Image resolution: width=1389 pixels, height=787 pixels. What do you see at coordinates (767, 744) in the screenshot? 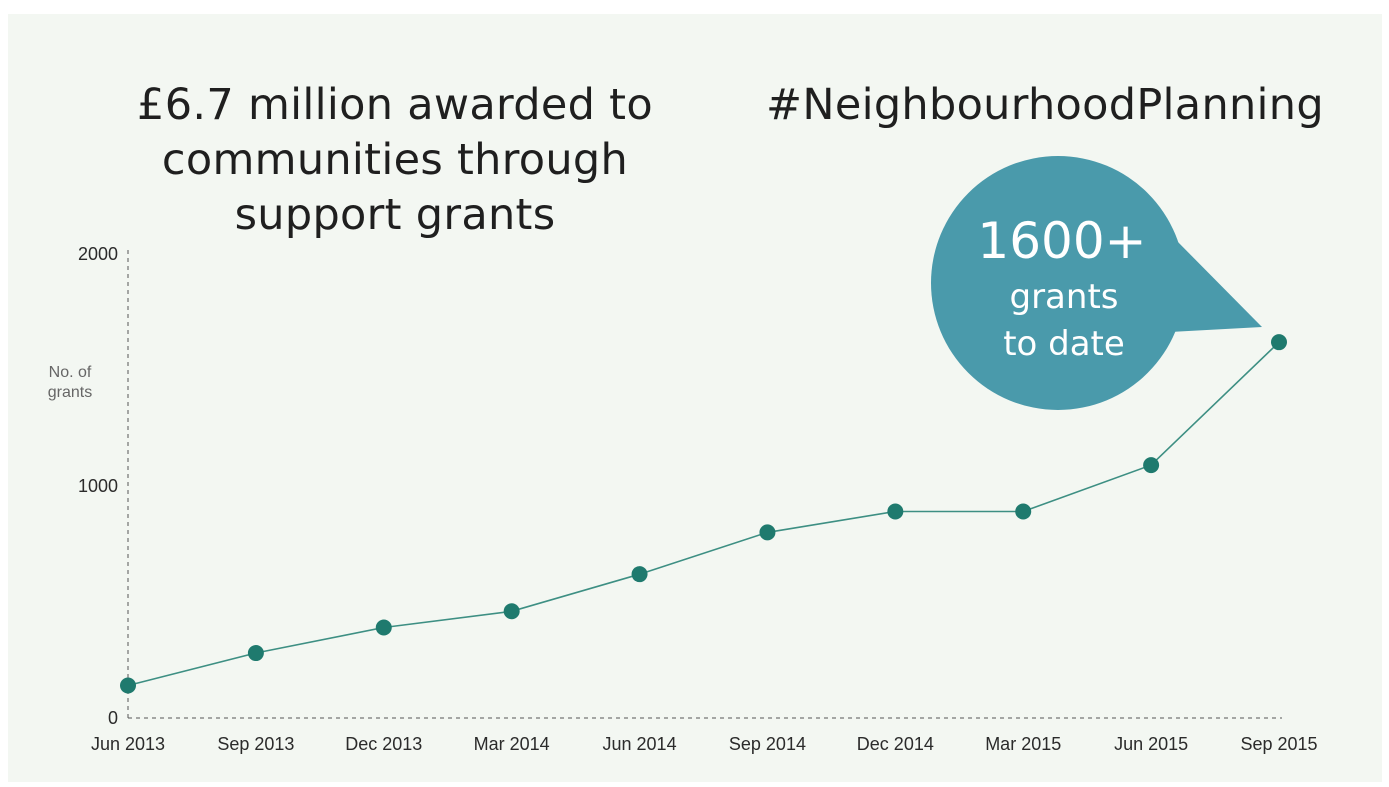
I see `x-tick-label: Sep 2014` at bounding box center [767, 744].